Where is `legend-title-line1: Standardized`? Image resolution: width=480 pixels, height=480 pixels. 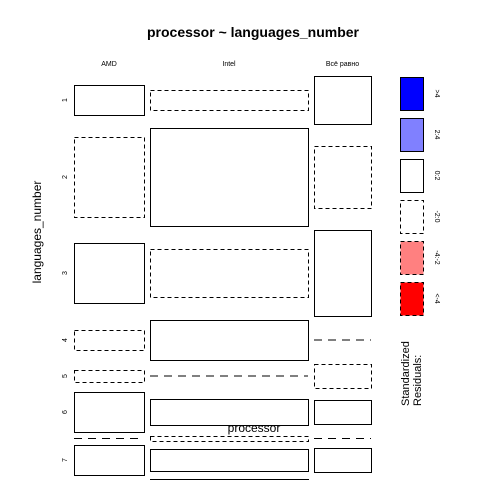 legend-title-line1: Standardized is located at coordinates (406, 373).